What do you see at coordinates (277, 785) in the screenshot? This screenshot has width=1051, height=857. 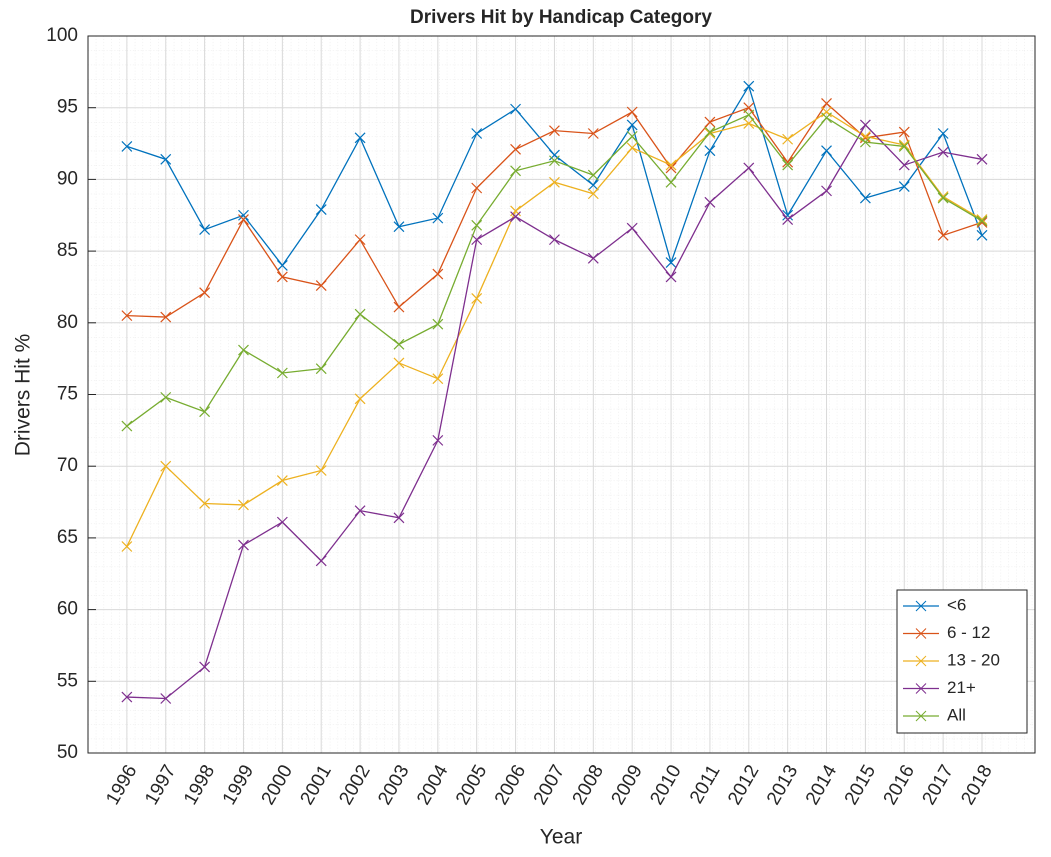 I see `x-tick-label: 2000` at bounding box center [277, 785].